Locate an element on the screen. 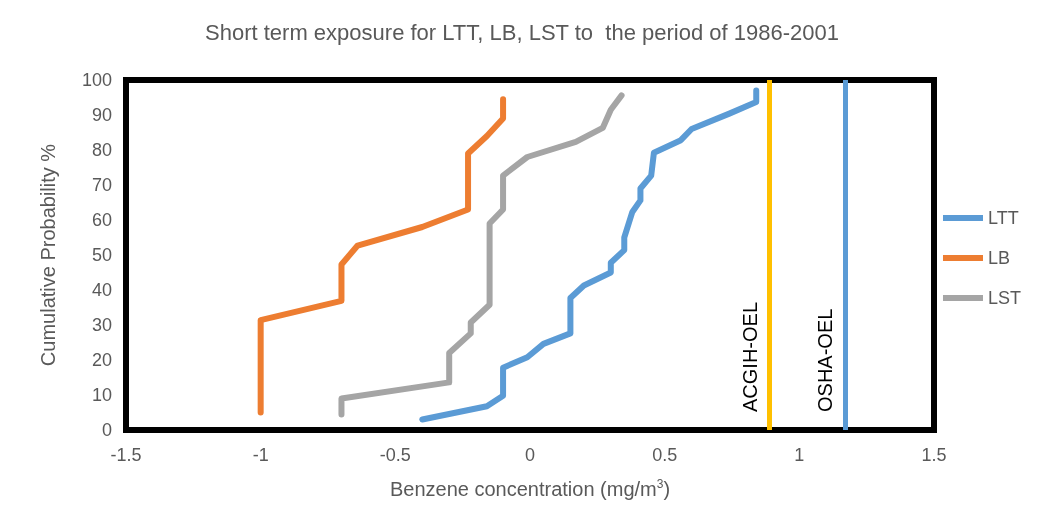 The width and height of the screenshot is (1044, 516). y-tick-label: 20 is located at coordinates (101, 360).